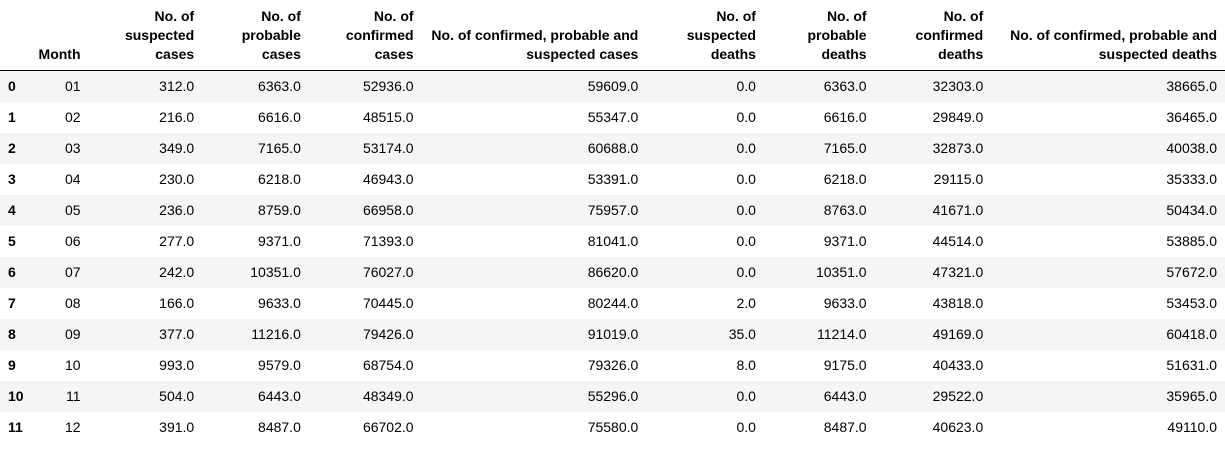 The width and height of the screenshot is (1225, 452). Describe the element at coordinates (1191, 334) in the screenshot. I see `cell-total-deaths: 60418.0` at that location.